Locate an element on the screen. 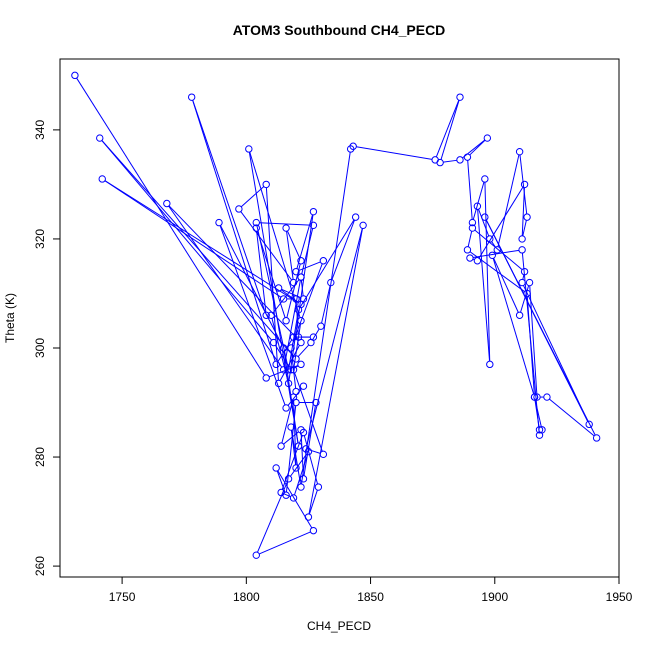  y-tick-label: 260 is located at coordinates (40, 566).